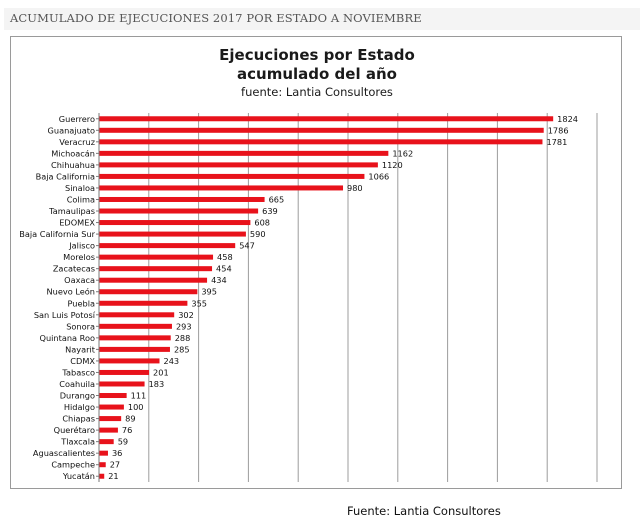 The width and height of the screenshot is (640, 529). I want to click on chart-source-subtitle: fuente: Lantia Consultores, so click(317, 92).